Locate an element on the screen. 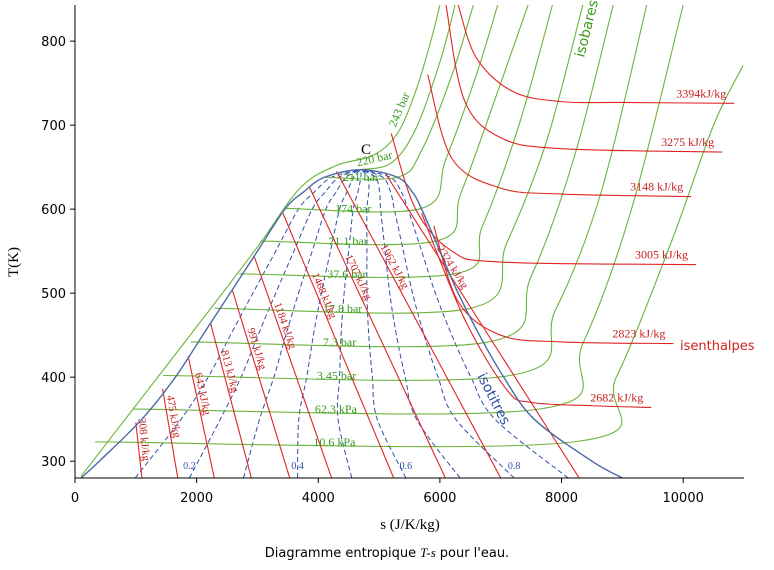 This screenshot has height=570, width=774. quality-label: isotitres is located at coordinates (493, 399).